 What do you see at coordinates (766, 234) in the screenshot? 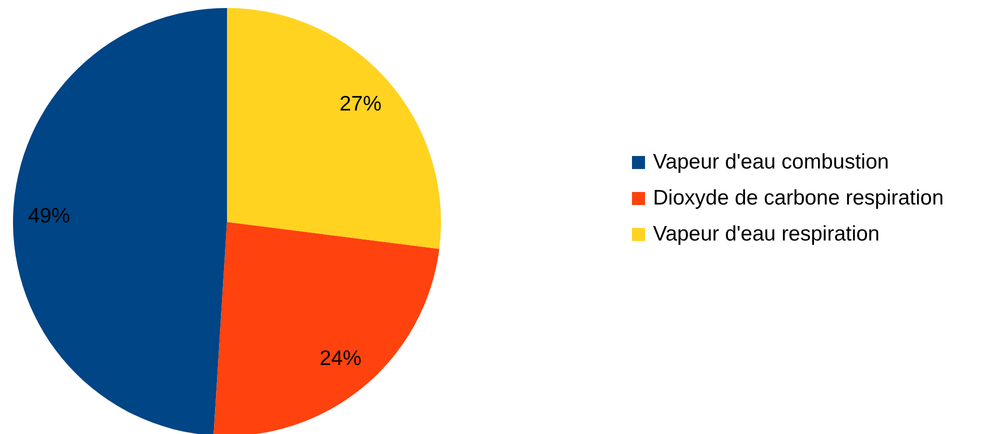
I see `legend-label: Vapeur d'eau respiration` at bounding box center [766, 234].